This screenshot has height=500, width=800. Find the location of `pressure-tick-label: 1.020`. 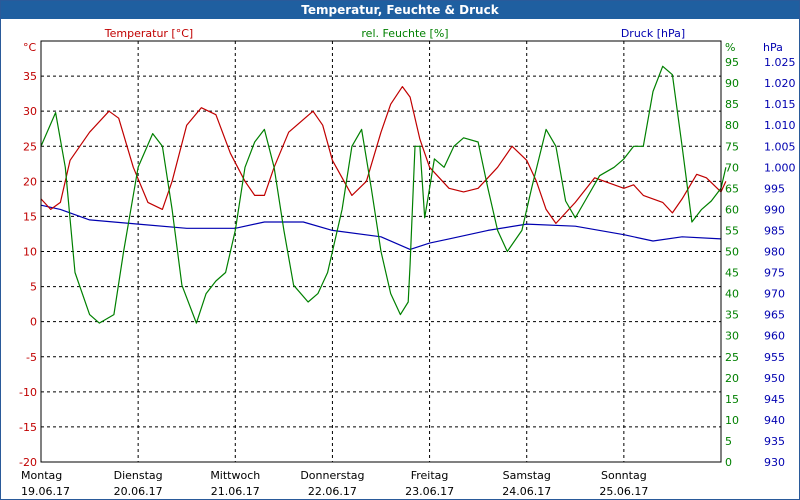

pressure-tick-label: 1.020 is located at coordinates (780, 83).